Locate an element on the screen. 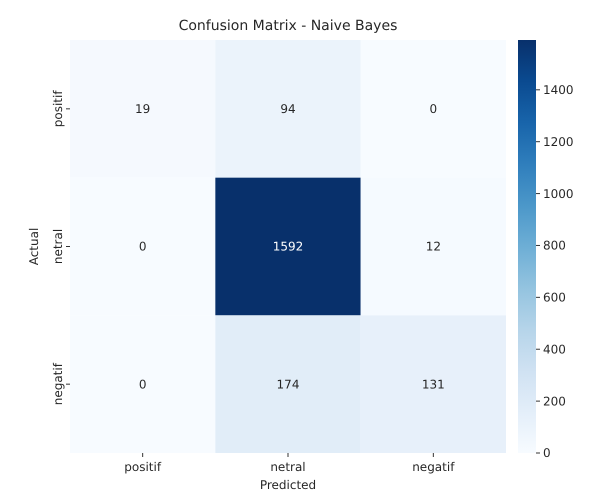 The image size is (606, 500). chart-title: Confusion Matrix - Naive Bayes is located at coordinates (288, 26).